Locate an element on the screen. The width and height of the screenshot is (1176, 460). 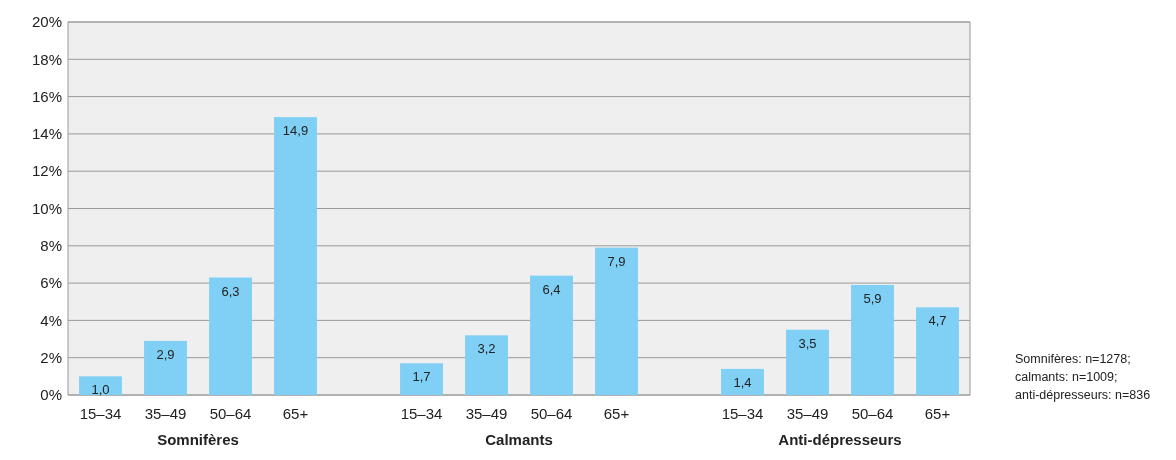
y-tick-label: 8% is located at coordinates (51, 246).